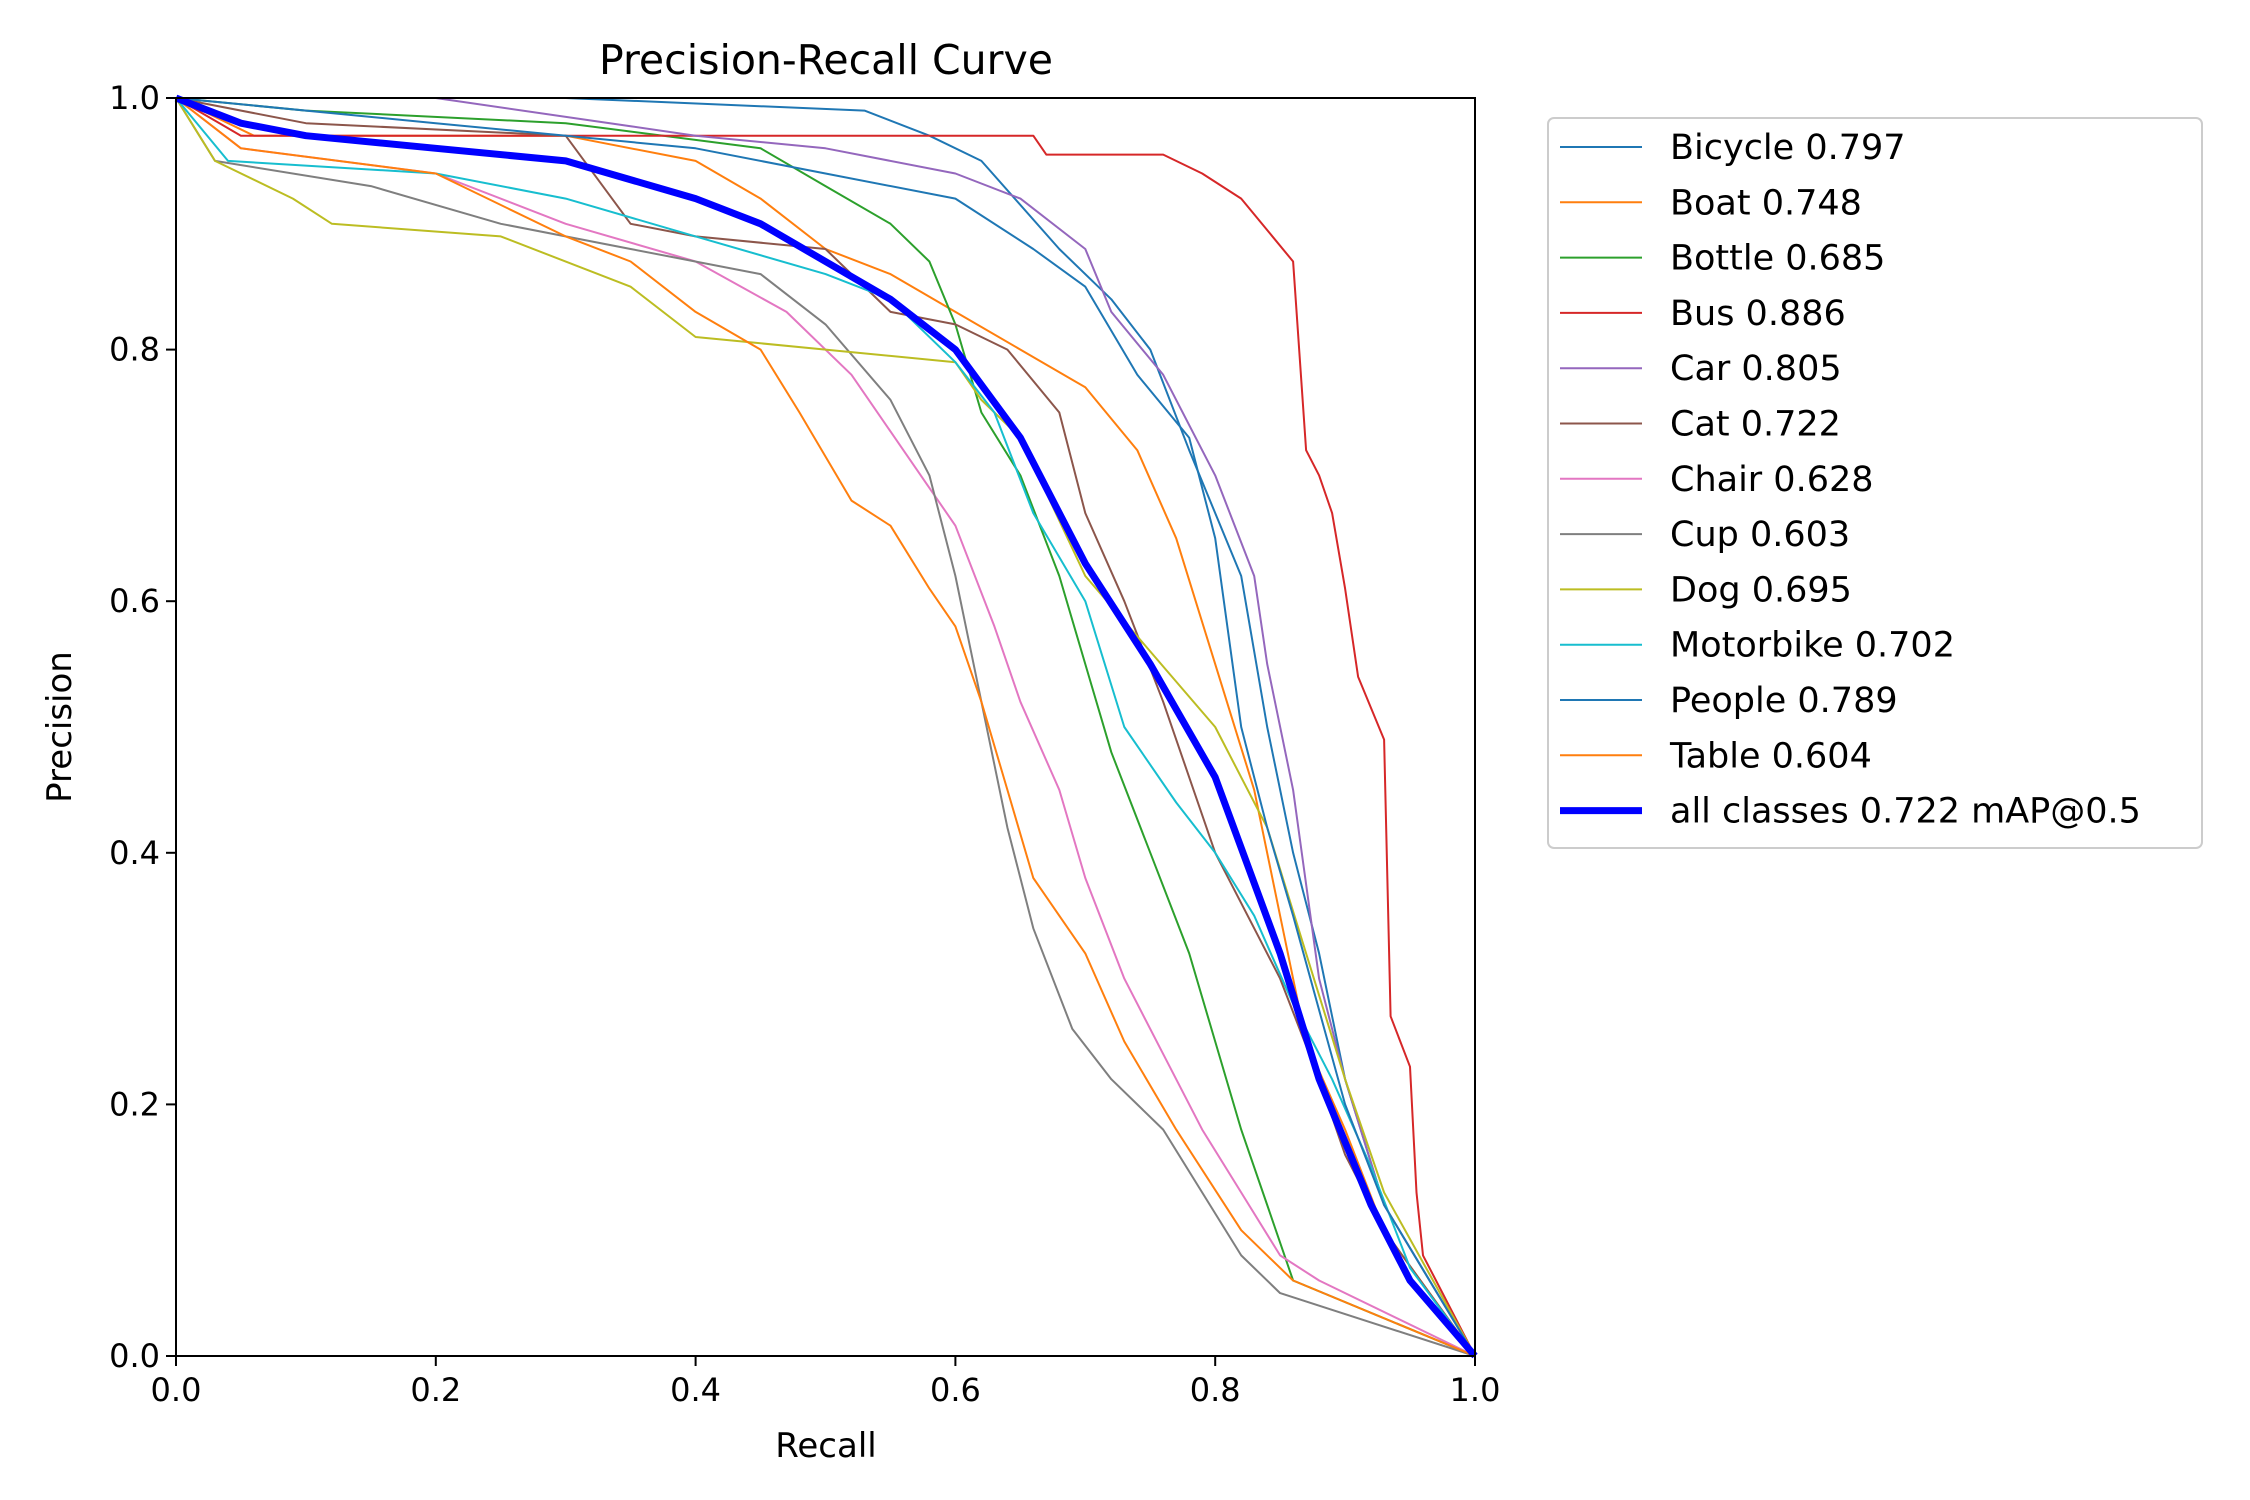  I want to click on x-tick-label: 0.4, so click(695, 1390).